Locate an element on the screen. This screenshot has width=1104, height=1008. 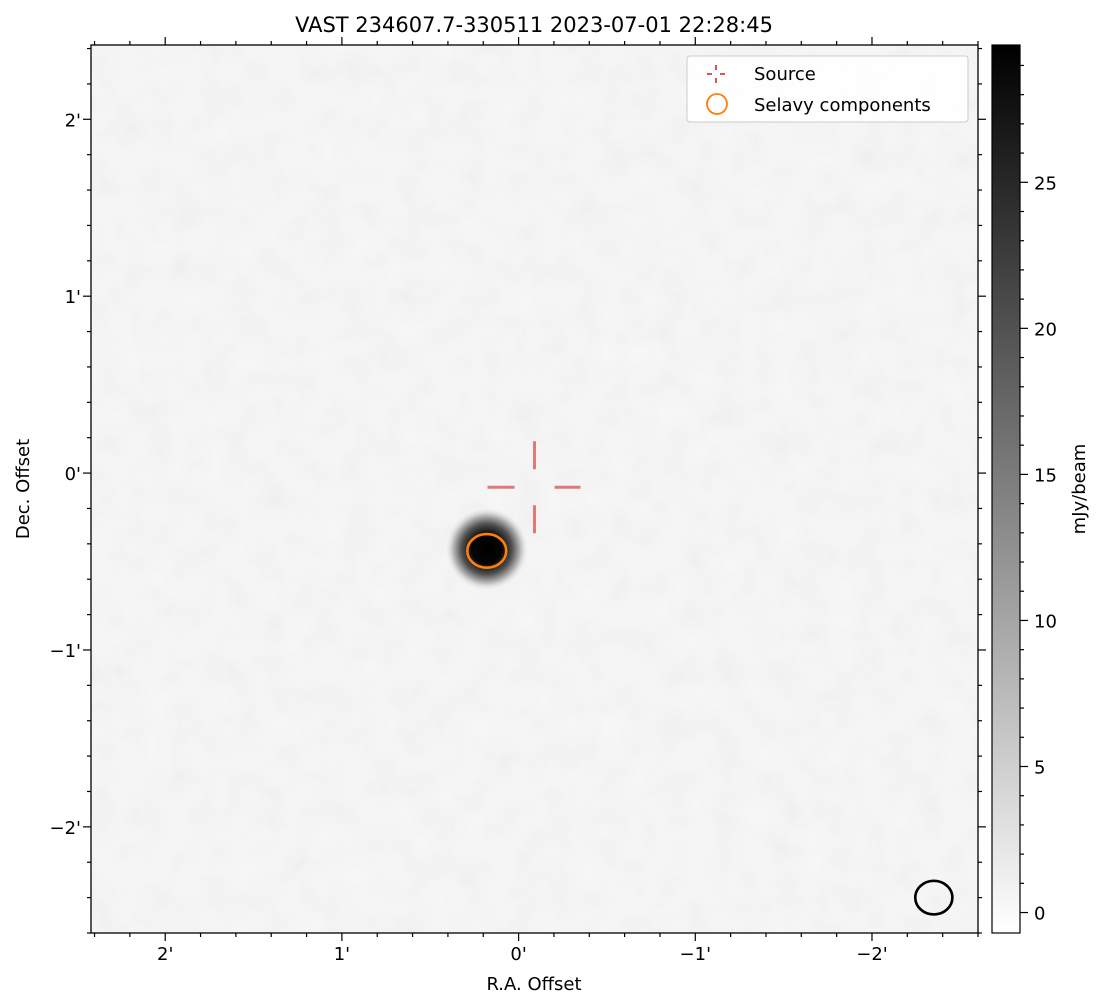
colorbar-tick-label: 5 is located at coordinates (1039, 768).